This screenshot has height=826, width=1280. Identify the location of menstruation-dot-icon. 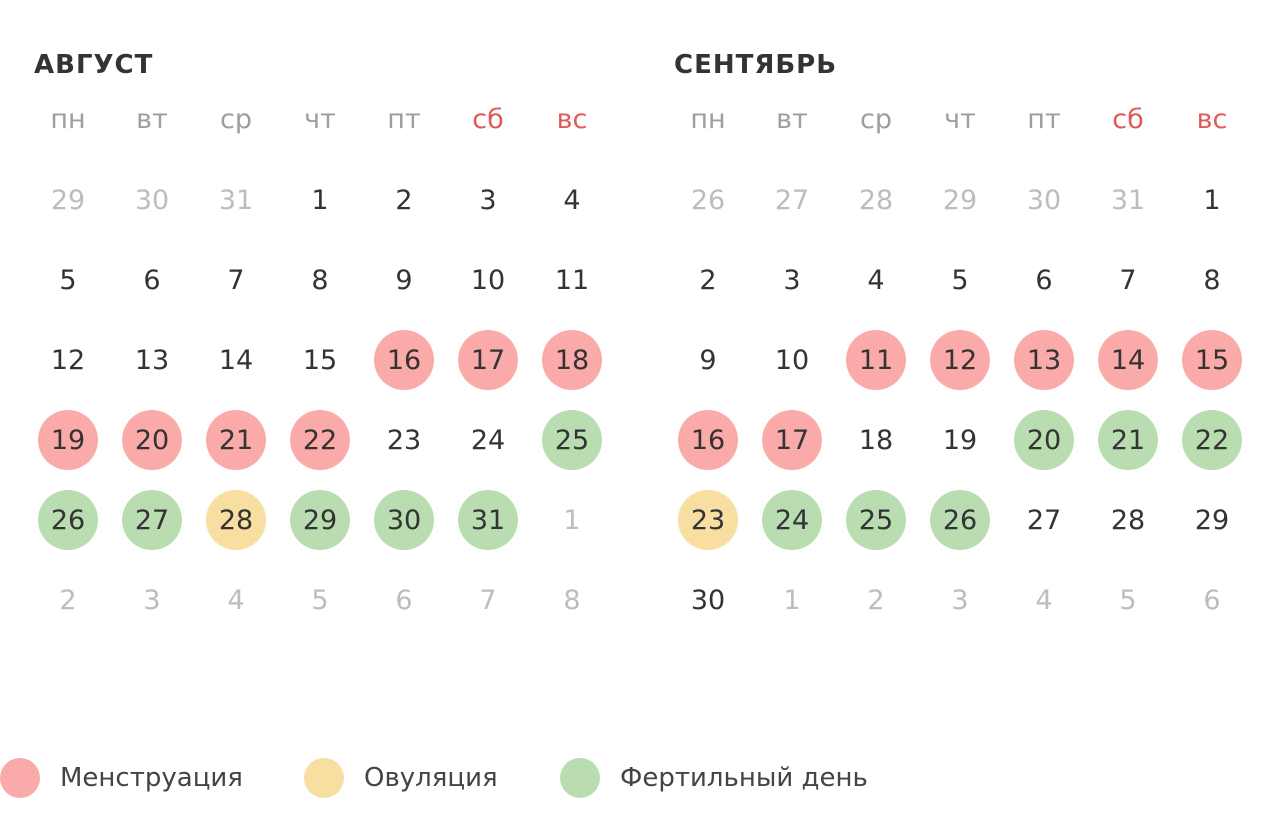
(20, 778).